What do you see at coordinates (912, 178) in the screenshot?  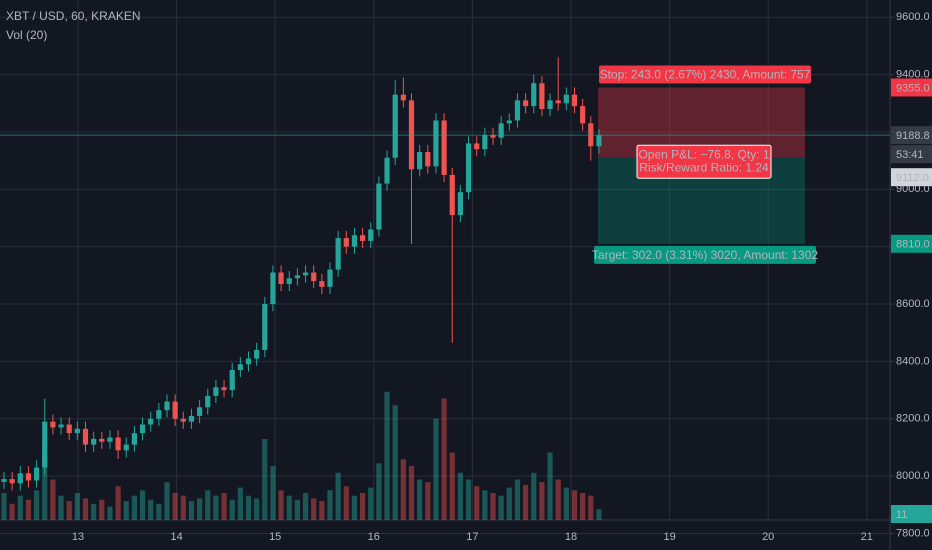 I see `entry-price-tag: 9112.0` at bounding box center [912, 178].